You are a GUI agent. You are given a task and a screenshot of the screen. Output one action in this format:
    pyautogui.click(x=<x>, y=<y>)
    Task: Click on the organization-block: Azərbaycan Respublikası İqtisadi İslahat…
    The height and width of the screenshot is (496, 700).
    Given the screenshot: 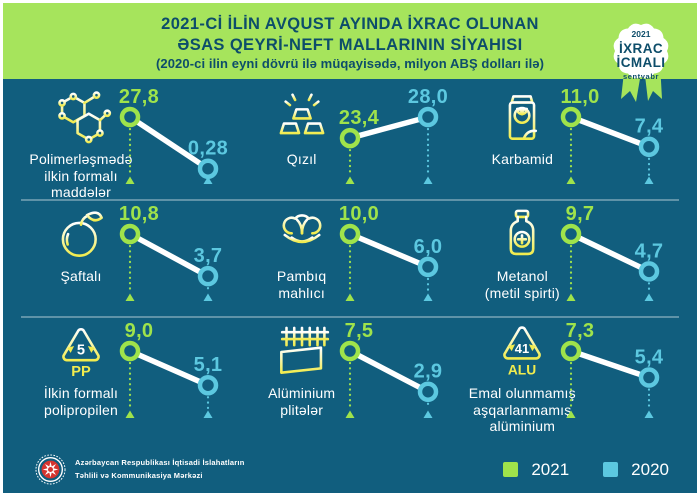 What is the action you would take?
    pyautogui.click(x=139, y=469)
    